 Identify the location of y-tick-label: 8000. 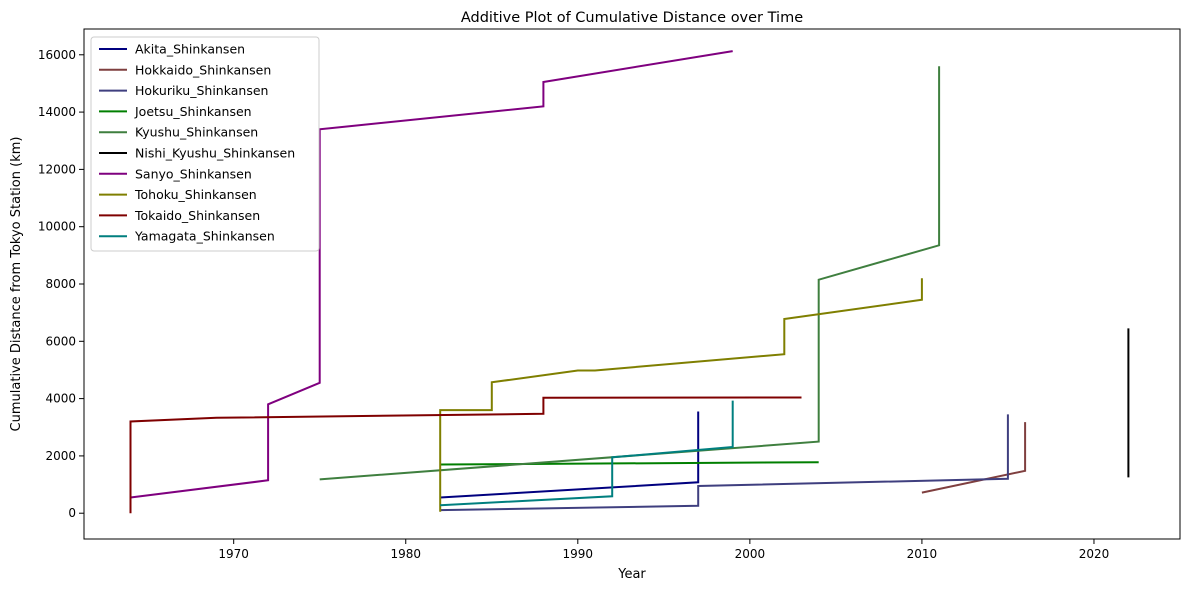
(60, 284).